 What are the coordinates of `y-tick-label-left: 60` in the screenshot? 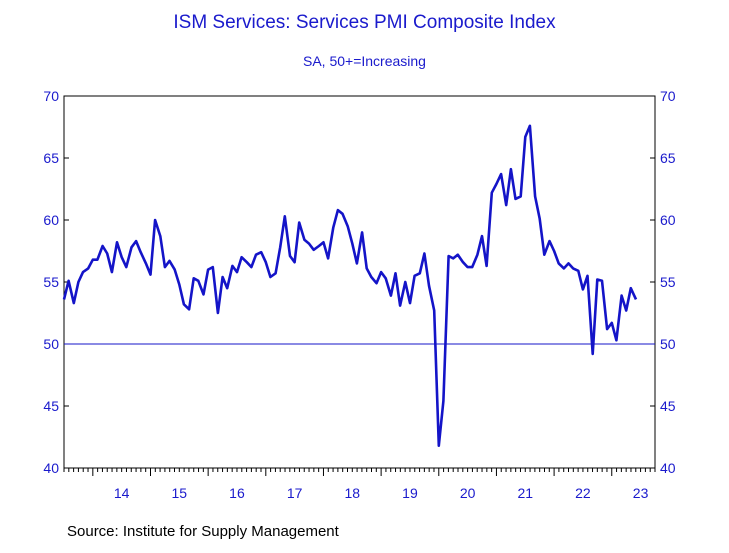 It's located at (51, 220).